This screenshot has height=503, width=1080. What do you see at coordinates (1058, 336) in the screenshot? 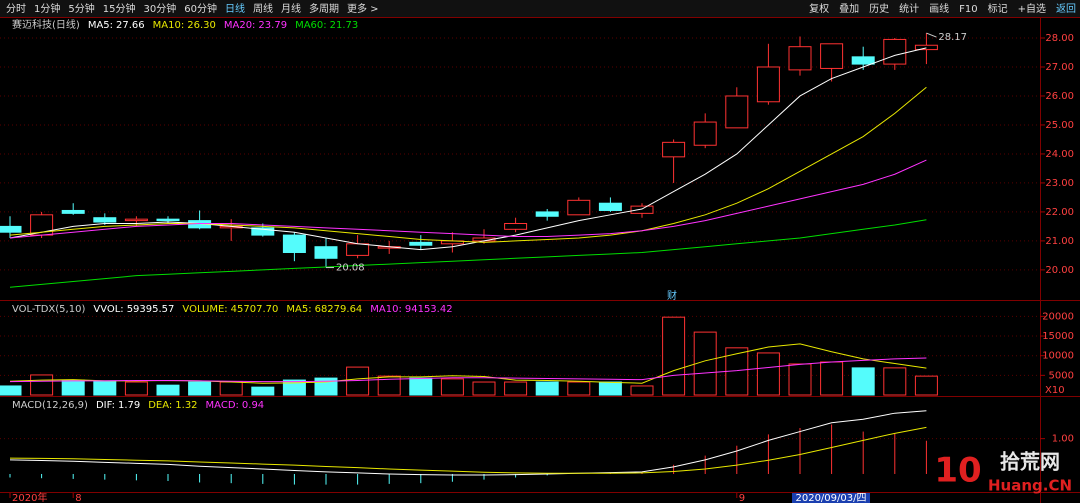
I see `y-tick-label: 15000` at bounding box center [1058, 336].